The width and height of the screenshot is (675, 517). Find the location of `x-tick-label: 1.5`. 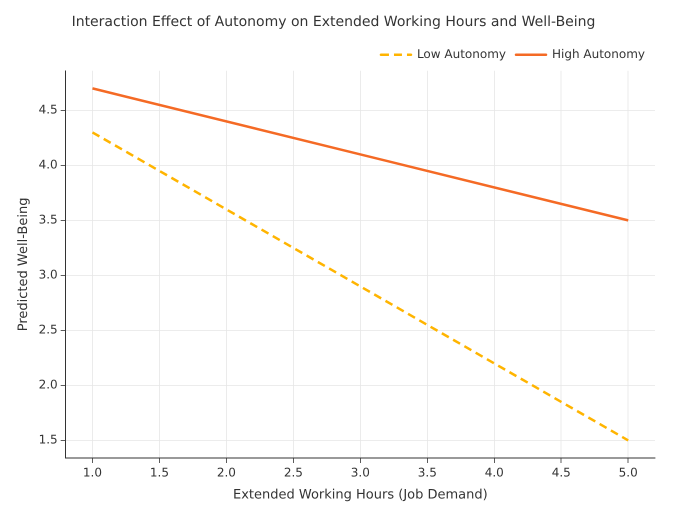

x-tick-label: 1.5 is located at coordinates (159, 472).